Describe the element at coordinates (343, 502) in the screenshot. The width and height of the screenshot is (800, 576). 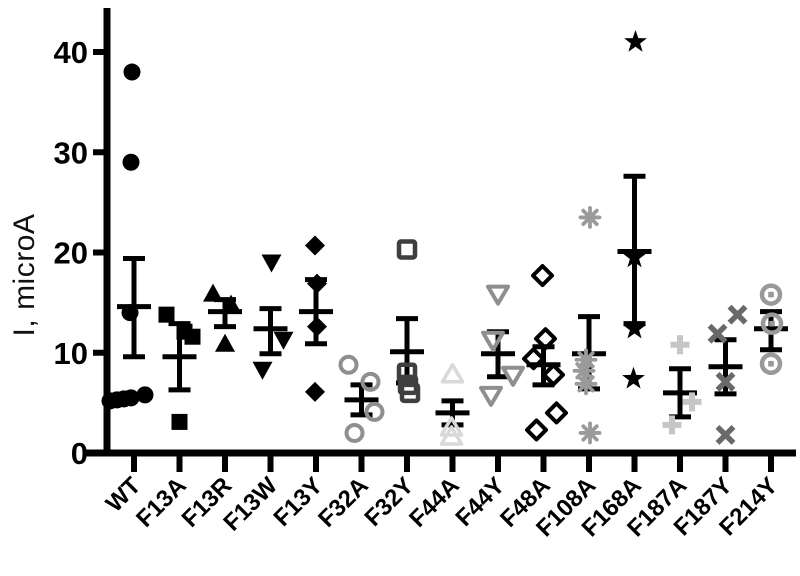
I see `x-category-label: F32A` at that location.